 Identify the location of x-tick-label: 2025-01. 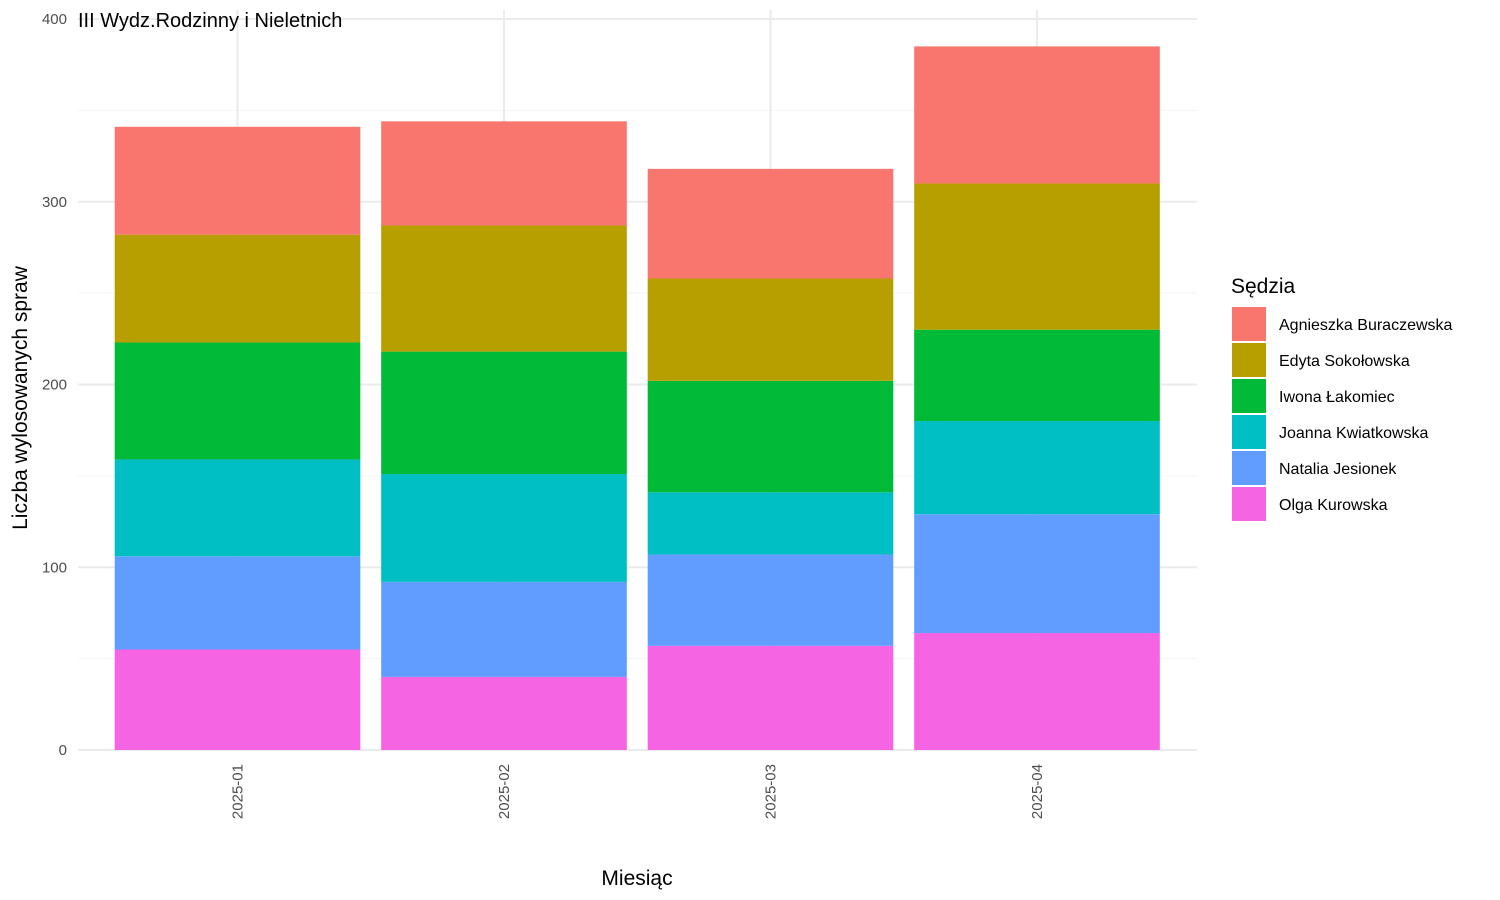
(238, 791).